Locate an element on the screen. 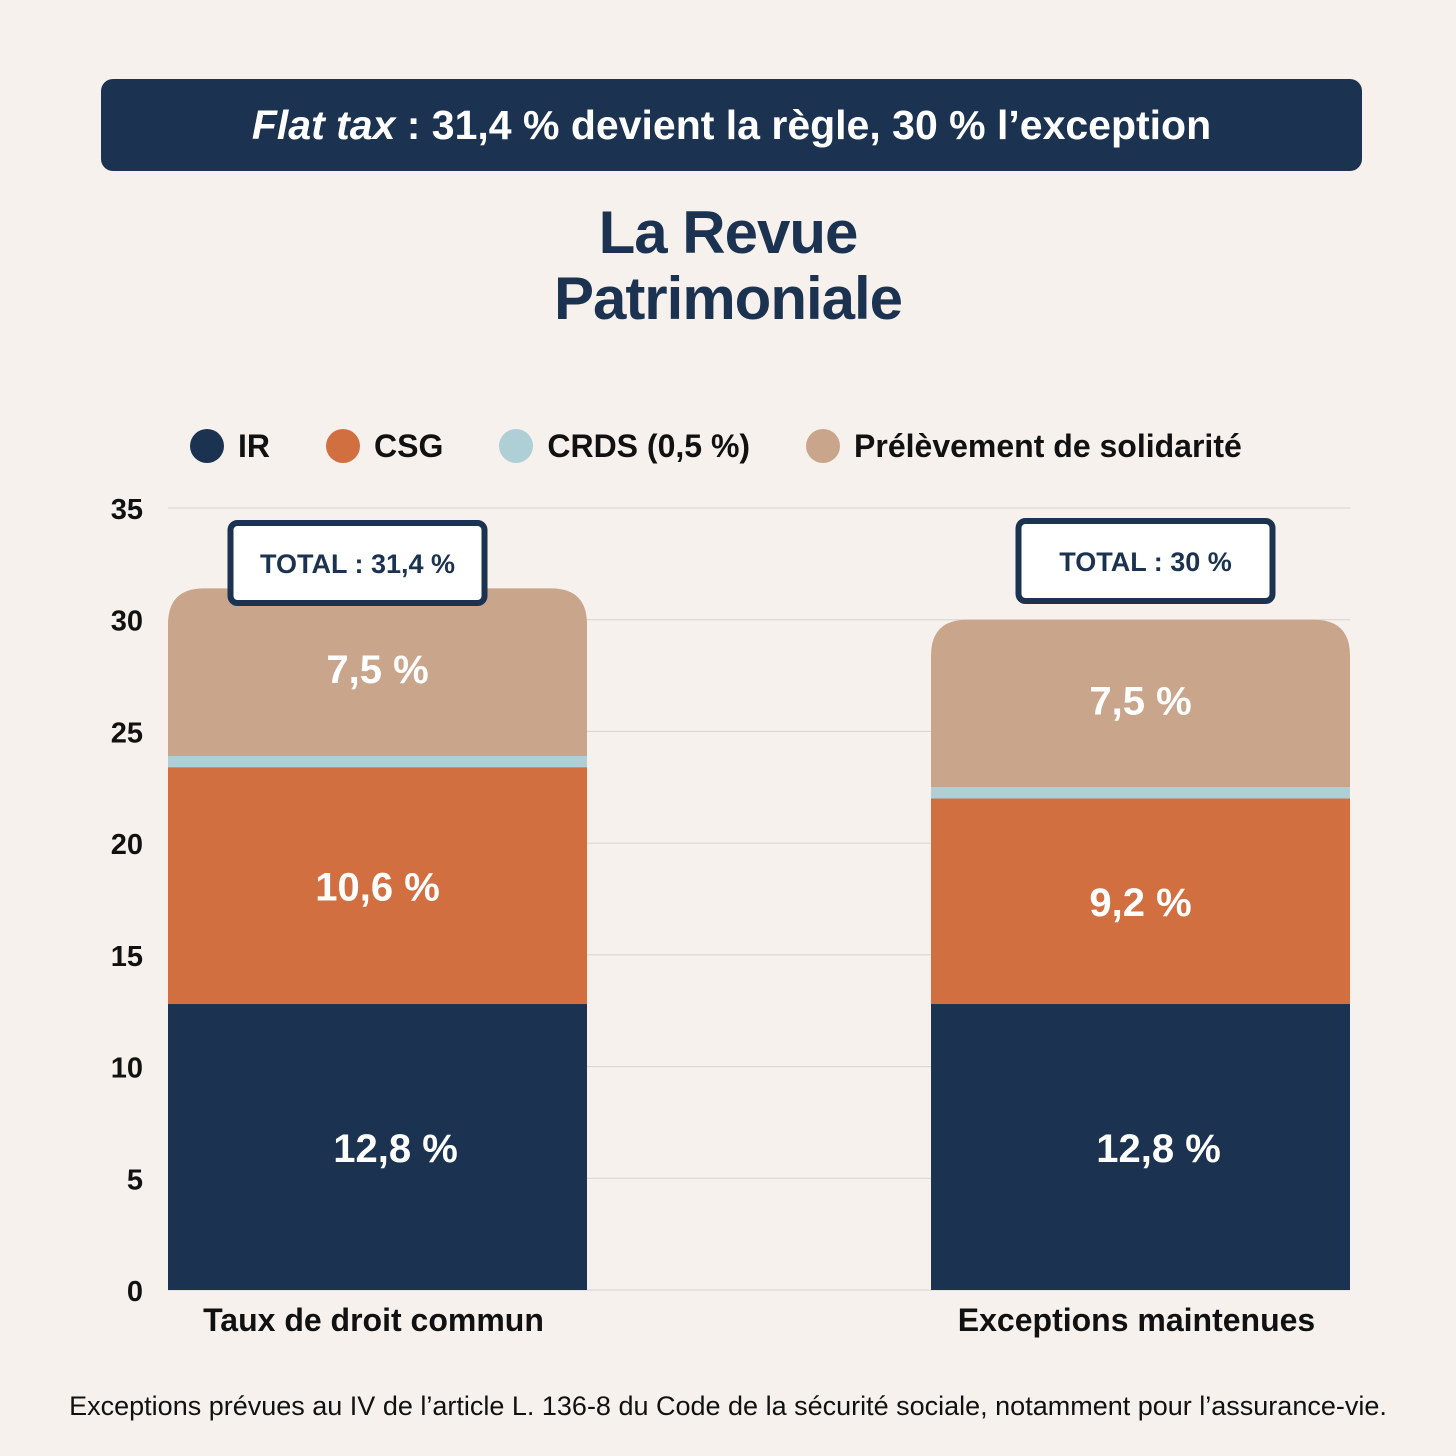 The width and height of the screenshot is (1456, 1456). legend-item-solidarite: Prélèvement de solidarité is located at coordinates (1024, 446).